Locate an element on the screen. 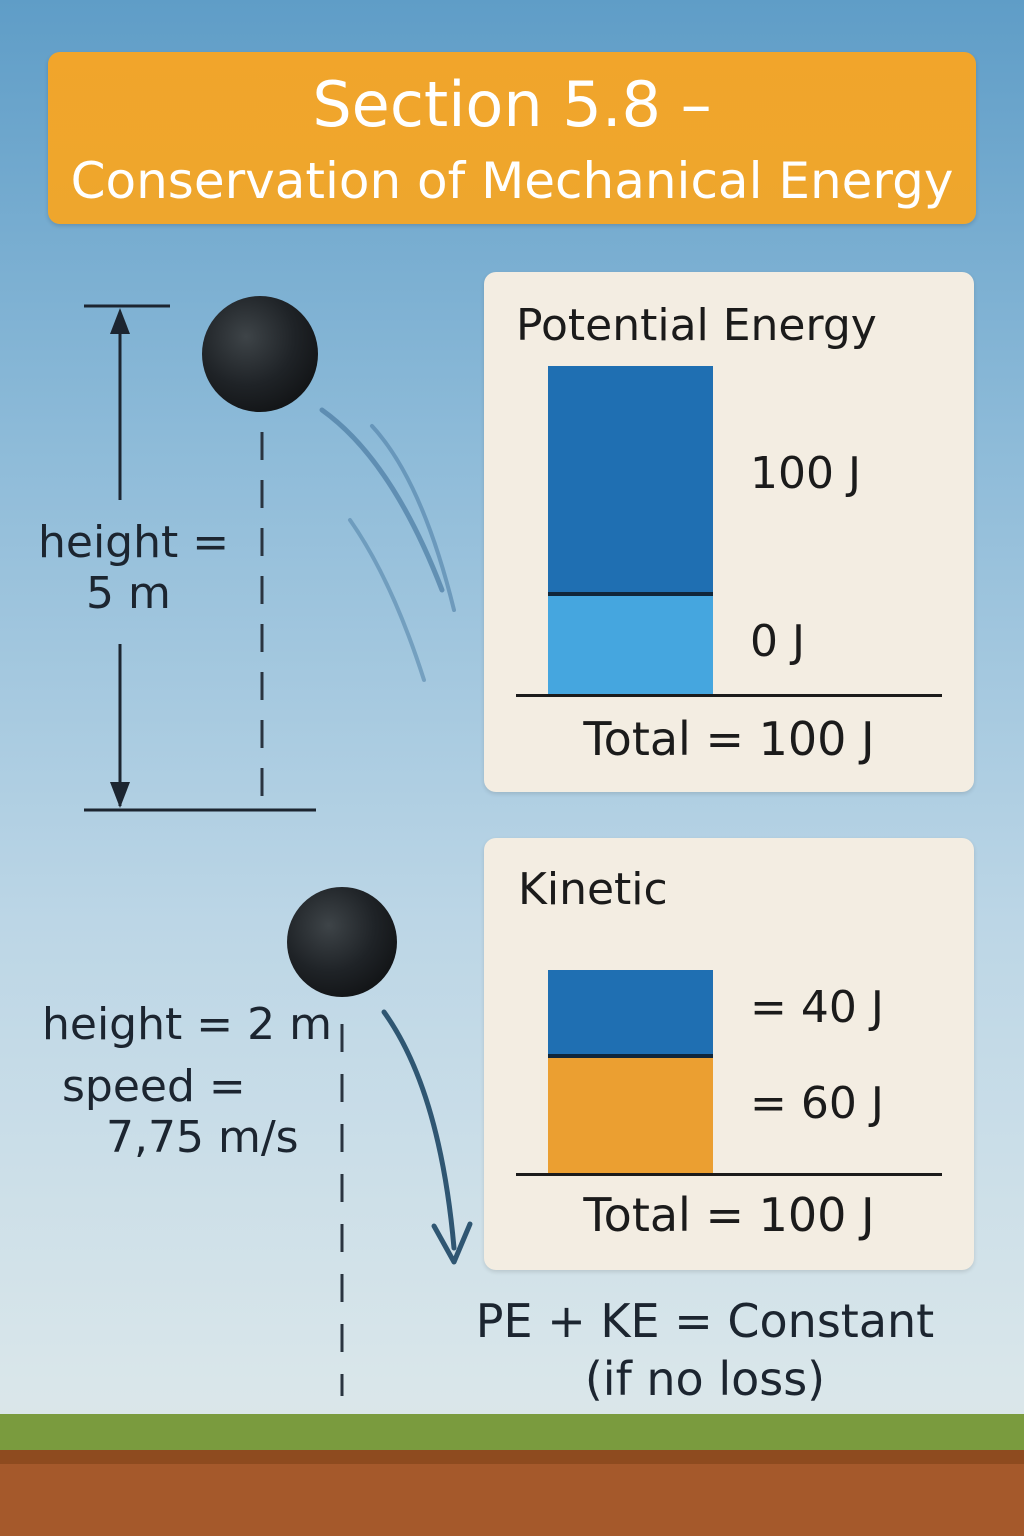  potential-bar-lower is located at coordinates (630, 646).